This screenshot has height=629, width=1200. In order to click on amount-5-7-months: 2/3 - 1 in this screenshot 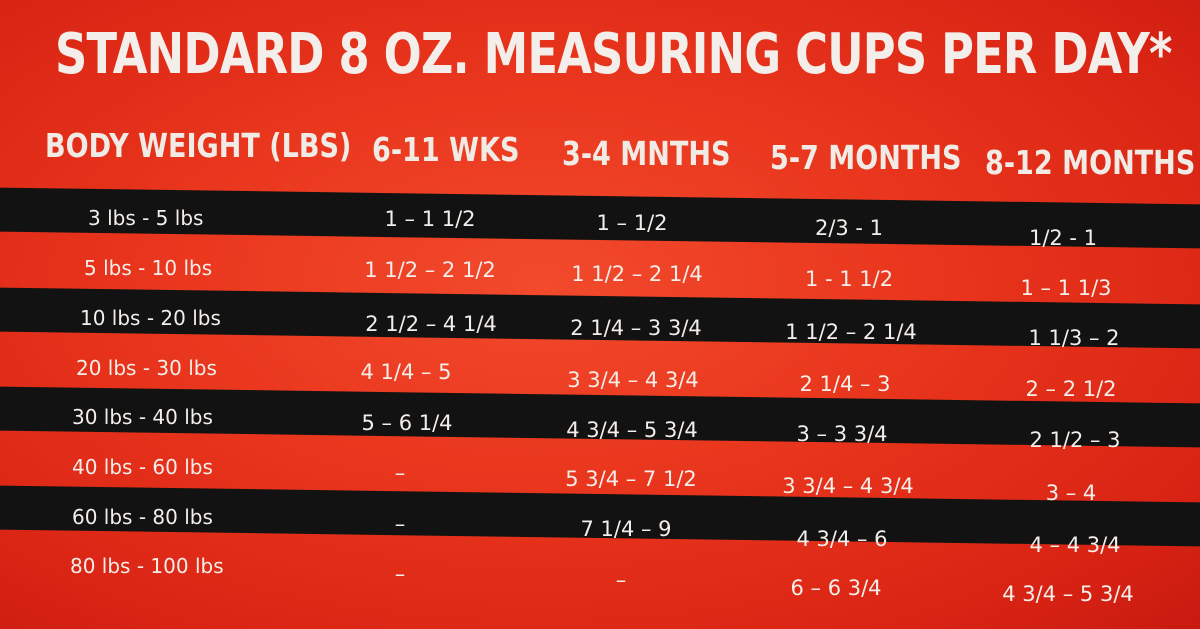, I will do `click(849, 228)`.